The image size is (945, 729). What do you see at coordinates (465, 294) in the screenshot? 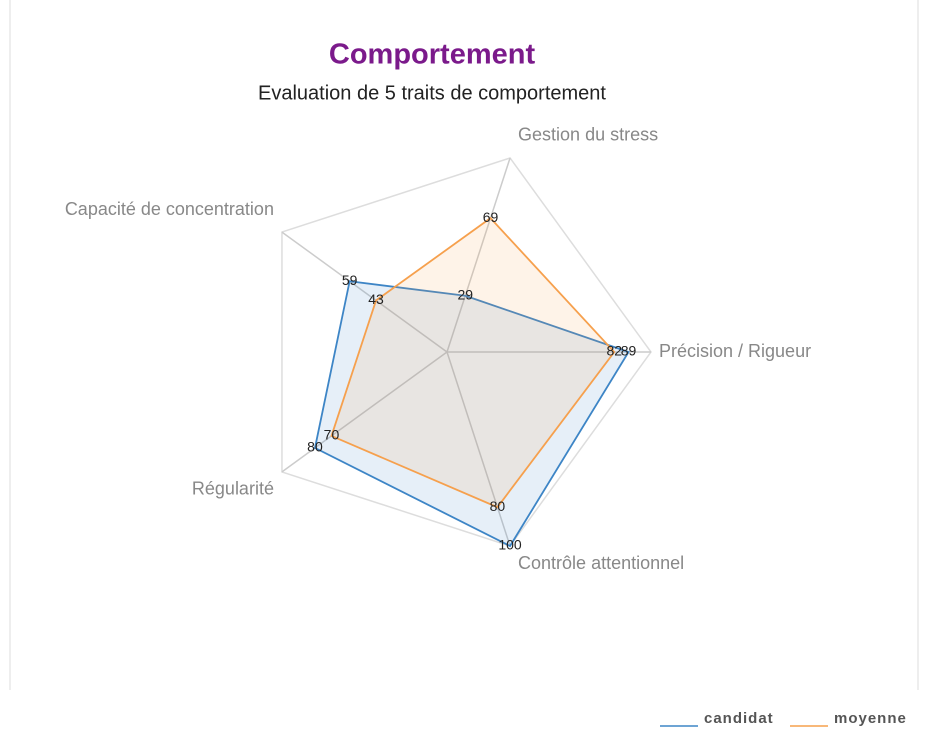
I see `data-label: 29` at bounding box center [465, 294].